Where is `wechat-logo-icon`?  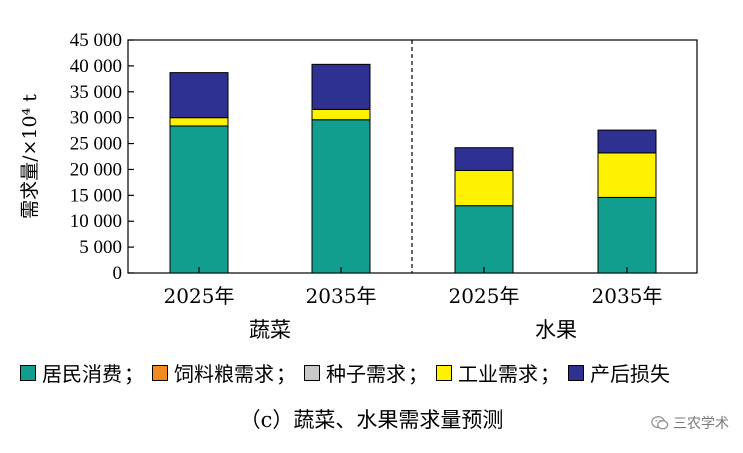 wechat-logo-icon is located at coordinates (660, 423).